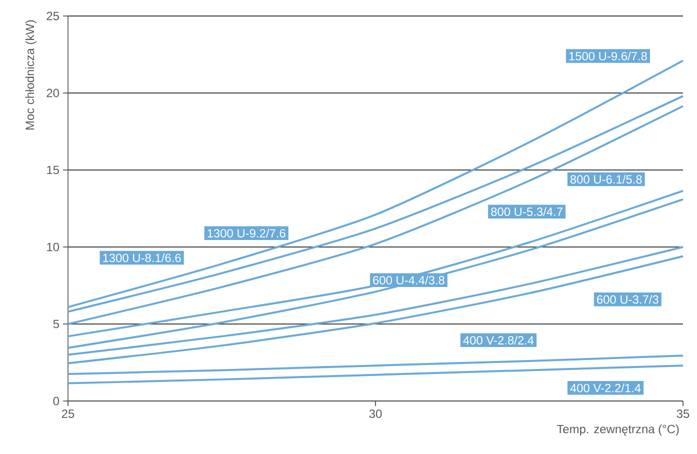  I want to click on series-label: 1300 U-9.2/7.6, so click(247, 233).